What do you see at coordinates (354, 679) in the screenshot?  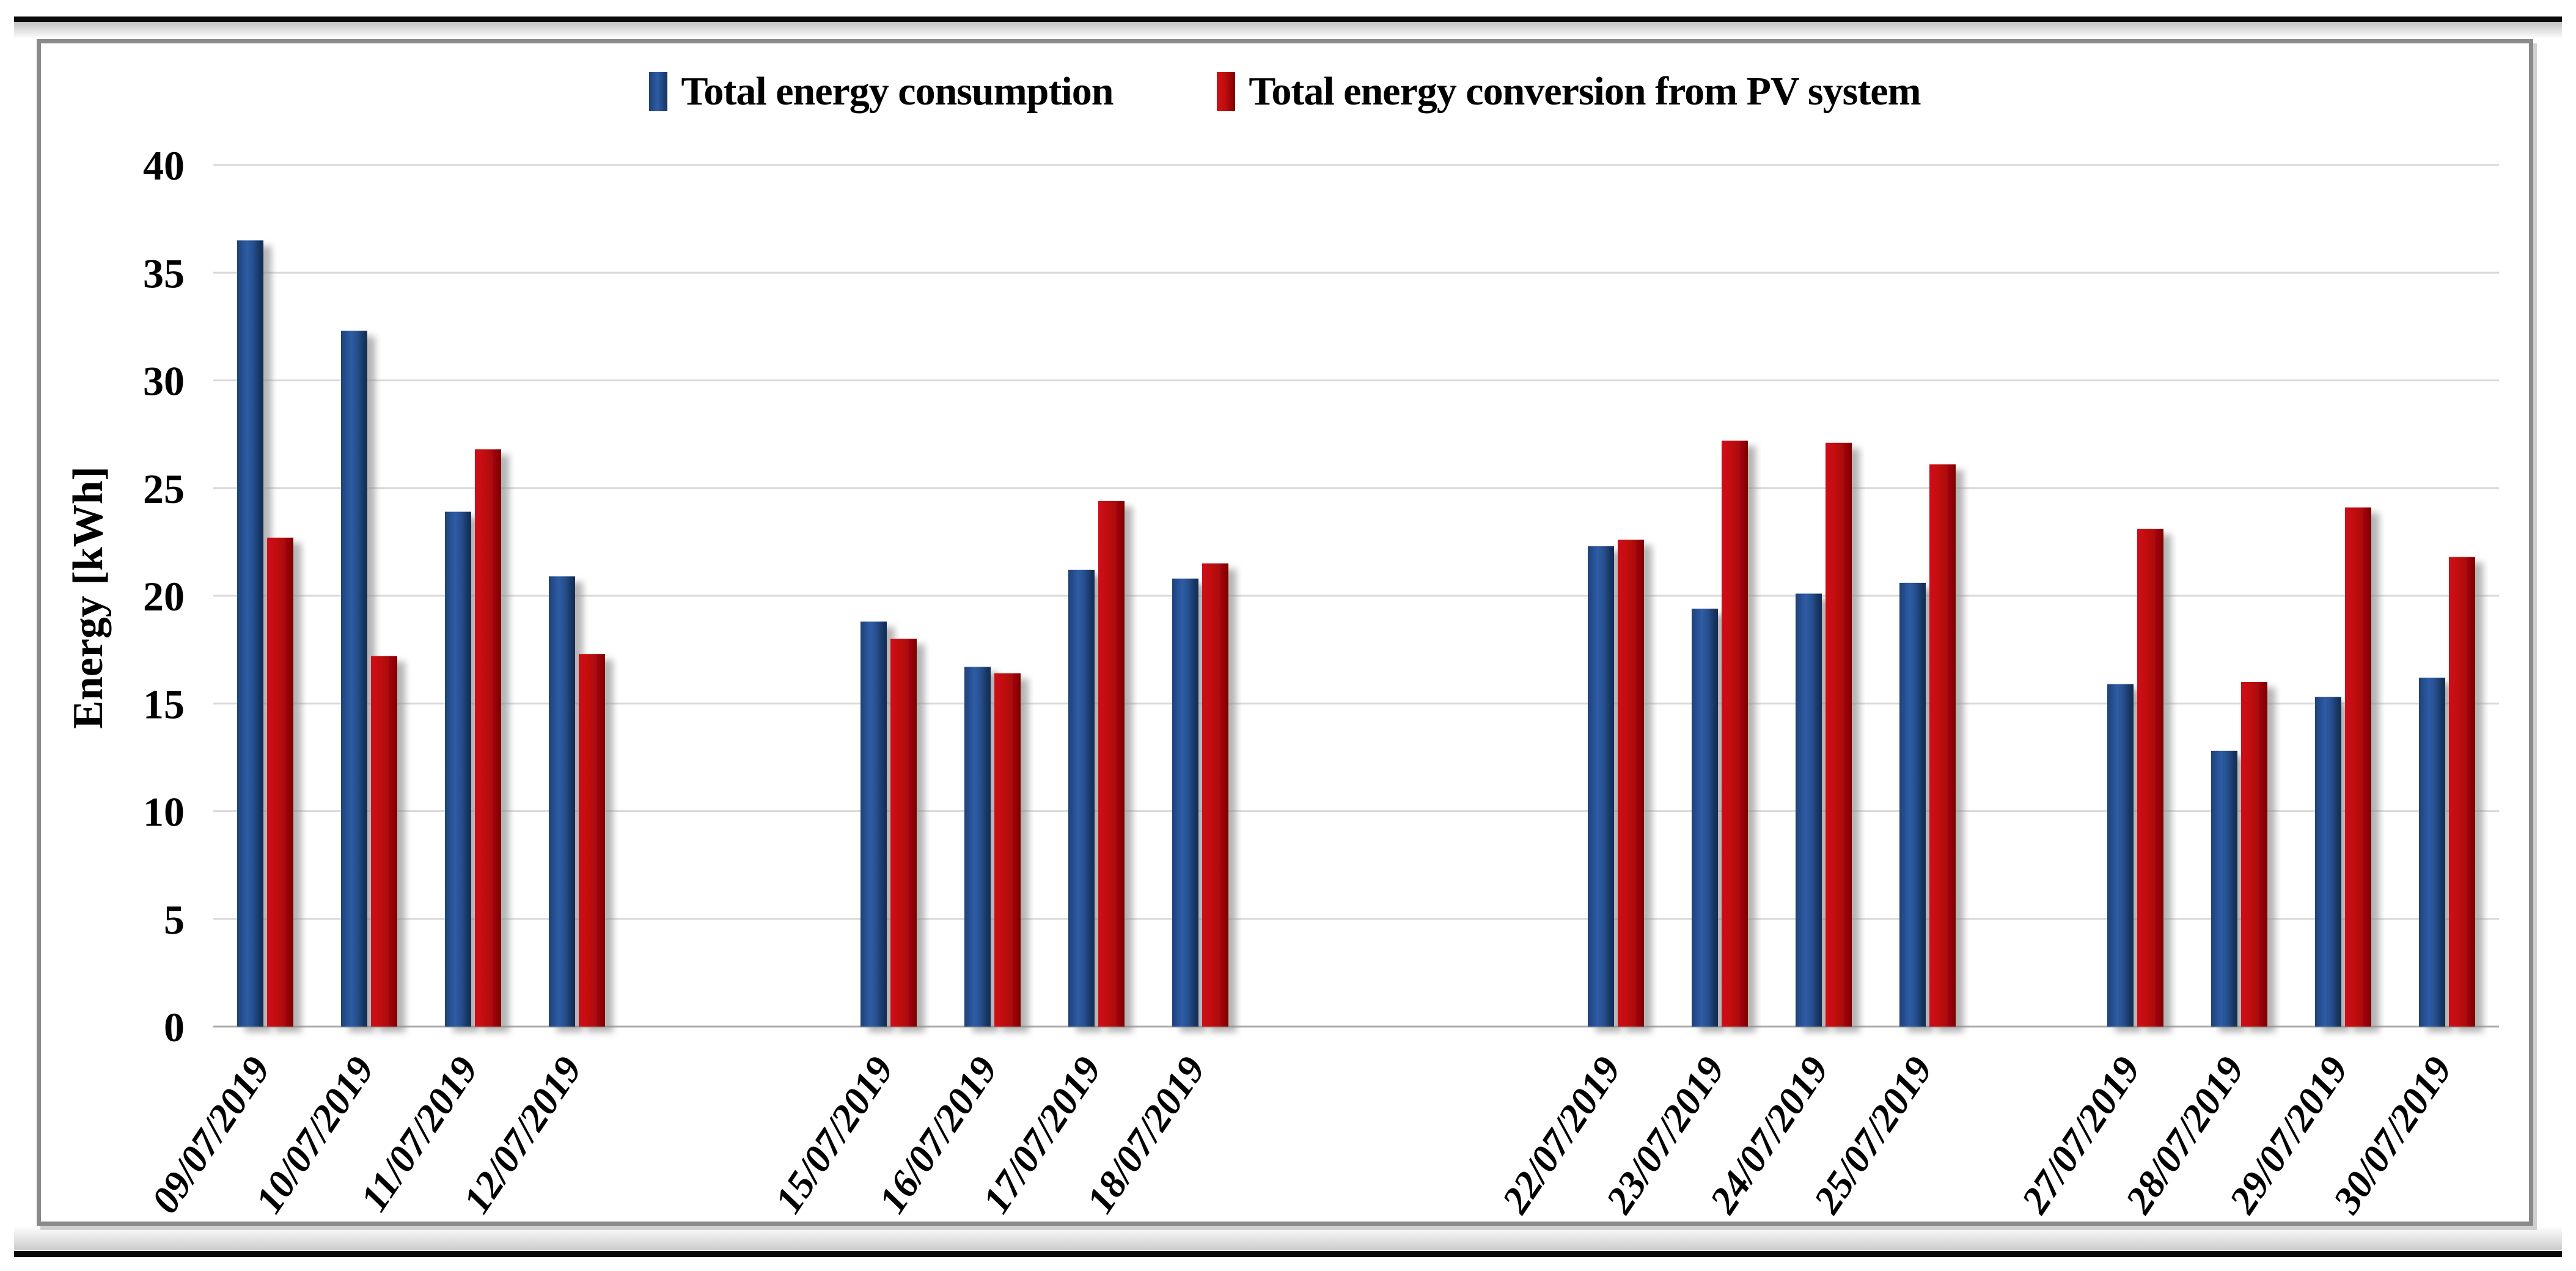 I see `bar-consumption-10/07/2019` at bounding box center [354, 679].